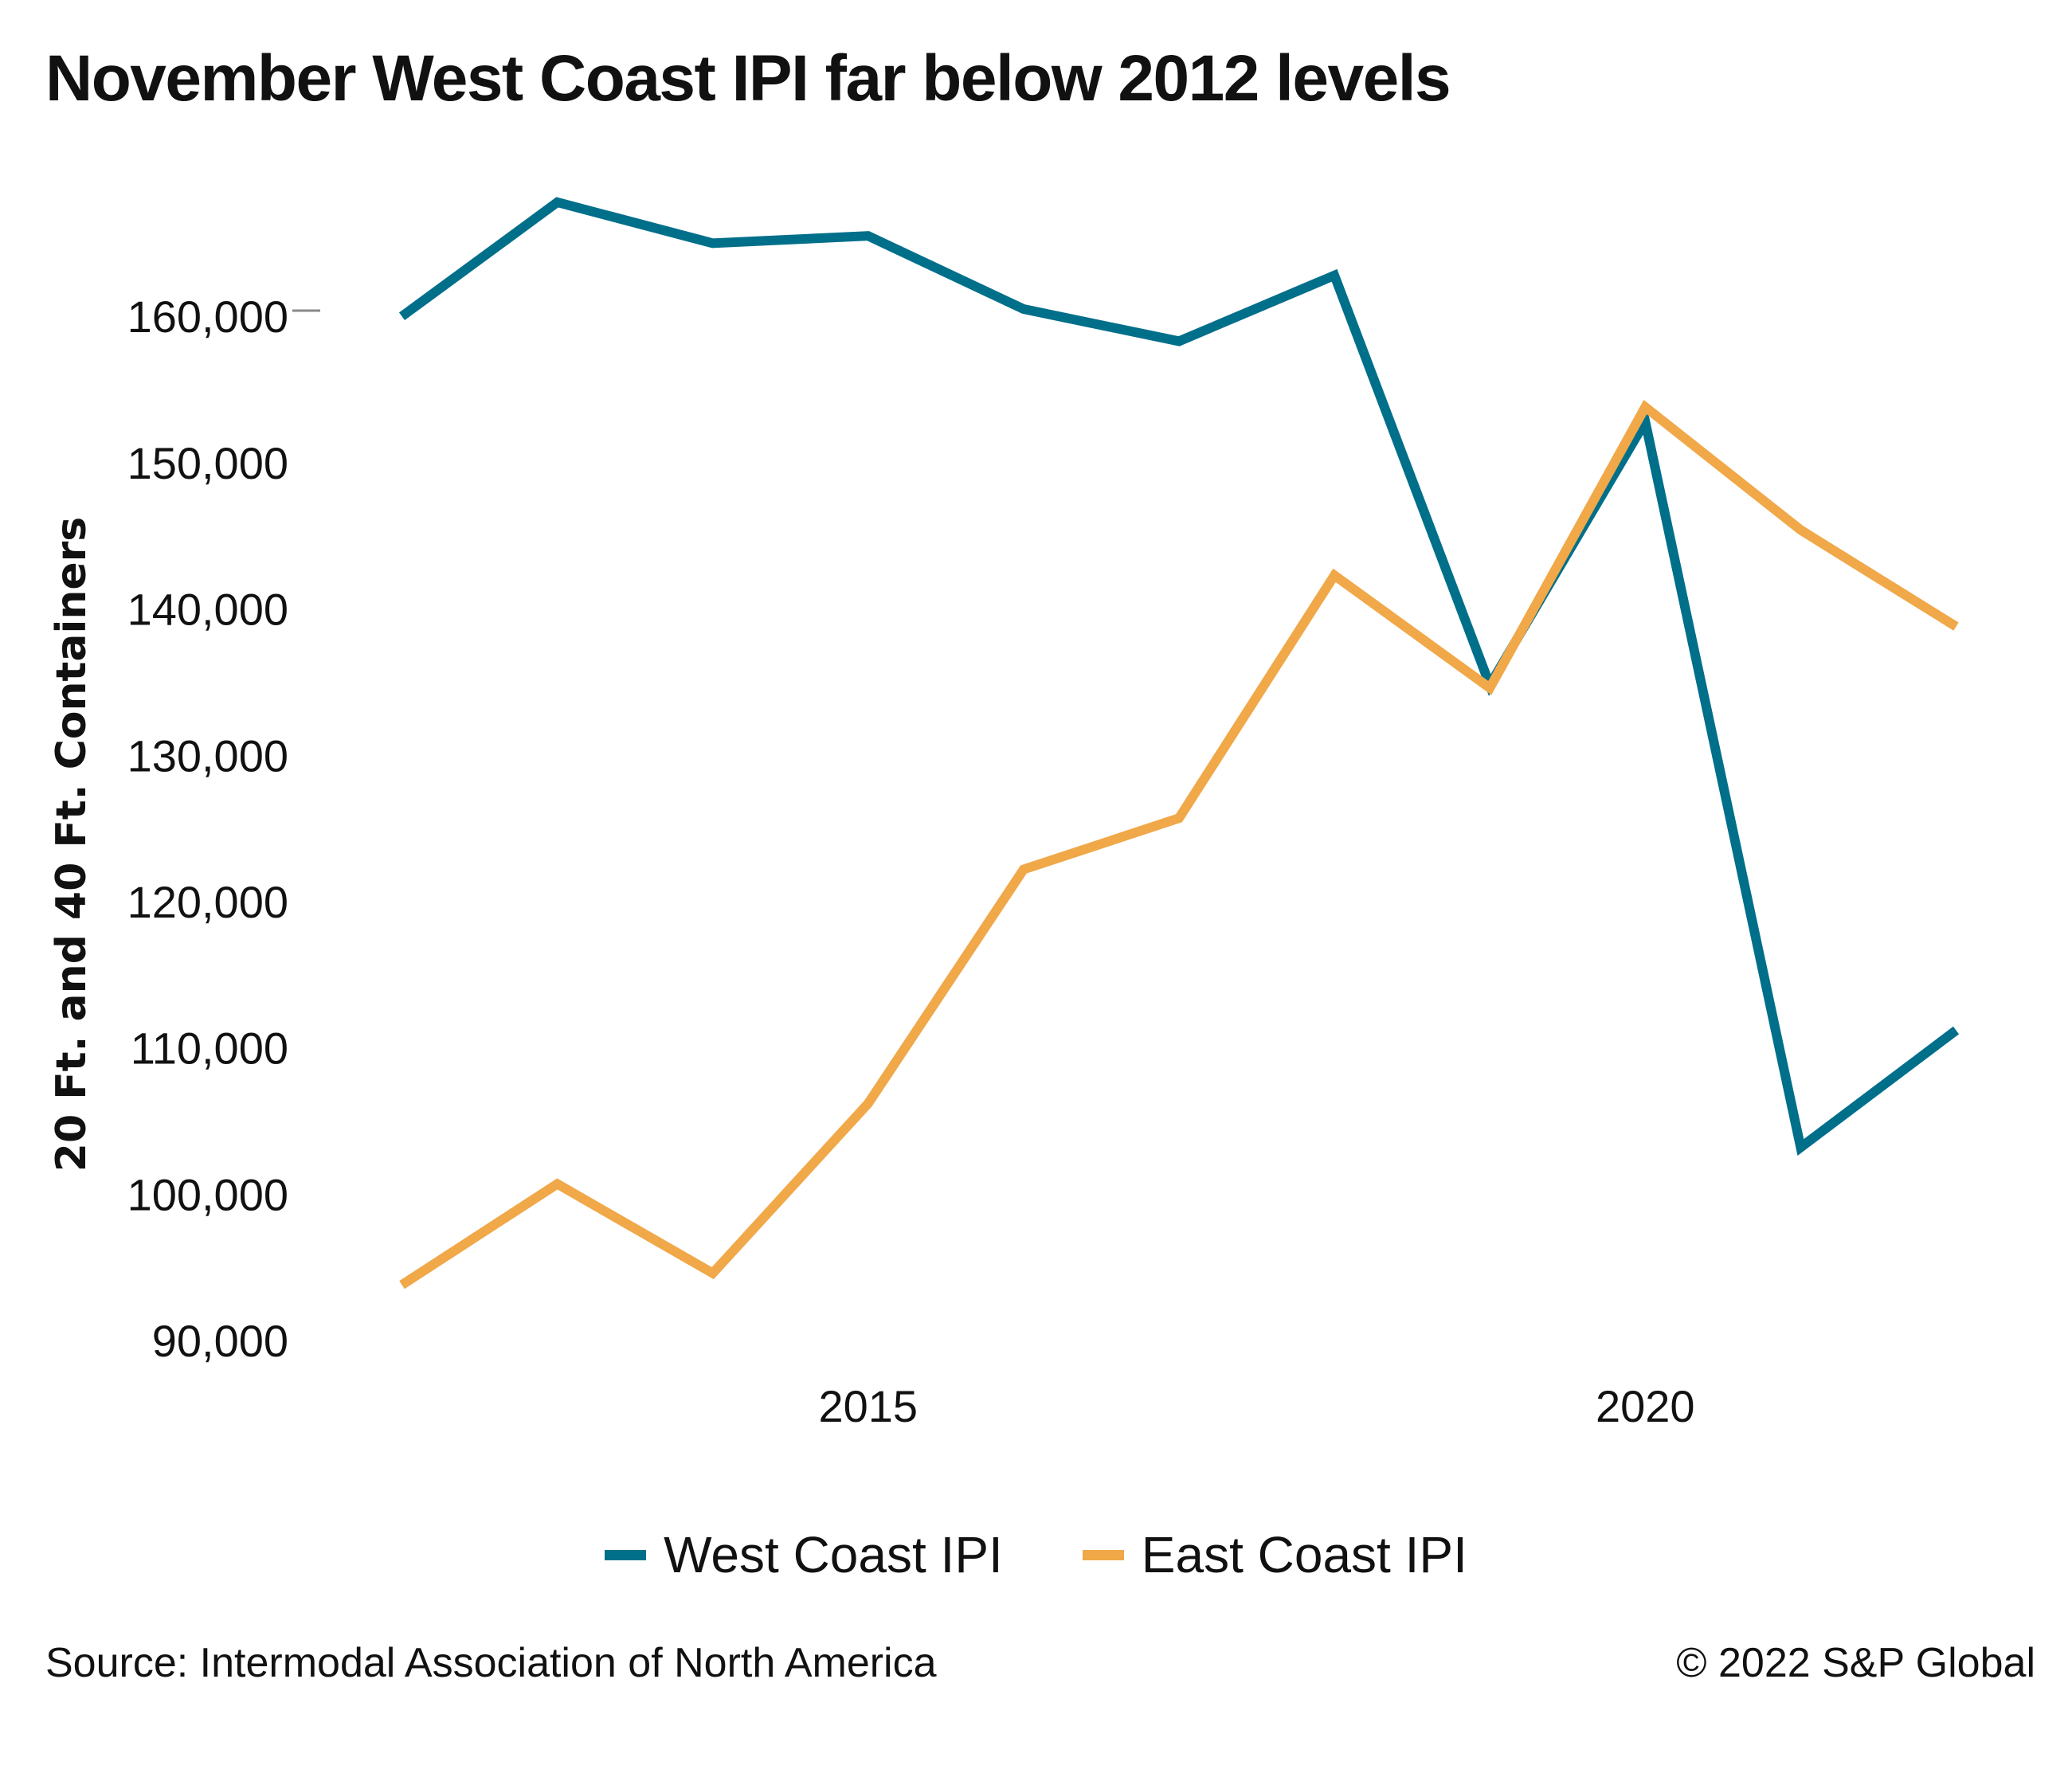 This screenshot has width=2072, height=1769. What do you see at coordinates (210, 1048) in the screenshot?
I see `y-tick-label: 110,000` at bounding box center [210, 1048].